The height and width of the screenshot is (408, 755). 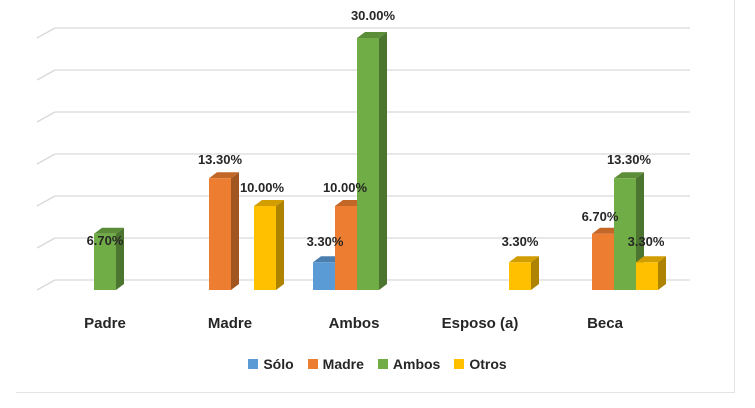 I want to click on legend-item-otros: Otros, so click(x=480, y=364).